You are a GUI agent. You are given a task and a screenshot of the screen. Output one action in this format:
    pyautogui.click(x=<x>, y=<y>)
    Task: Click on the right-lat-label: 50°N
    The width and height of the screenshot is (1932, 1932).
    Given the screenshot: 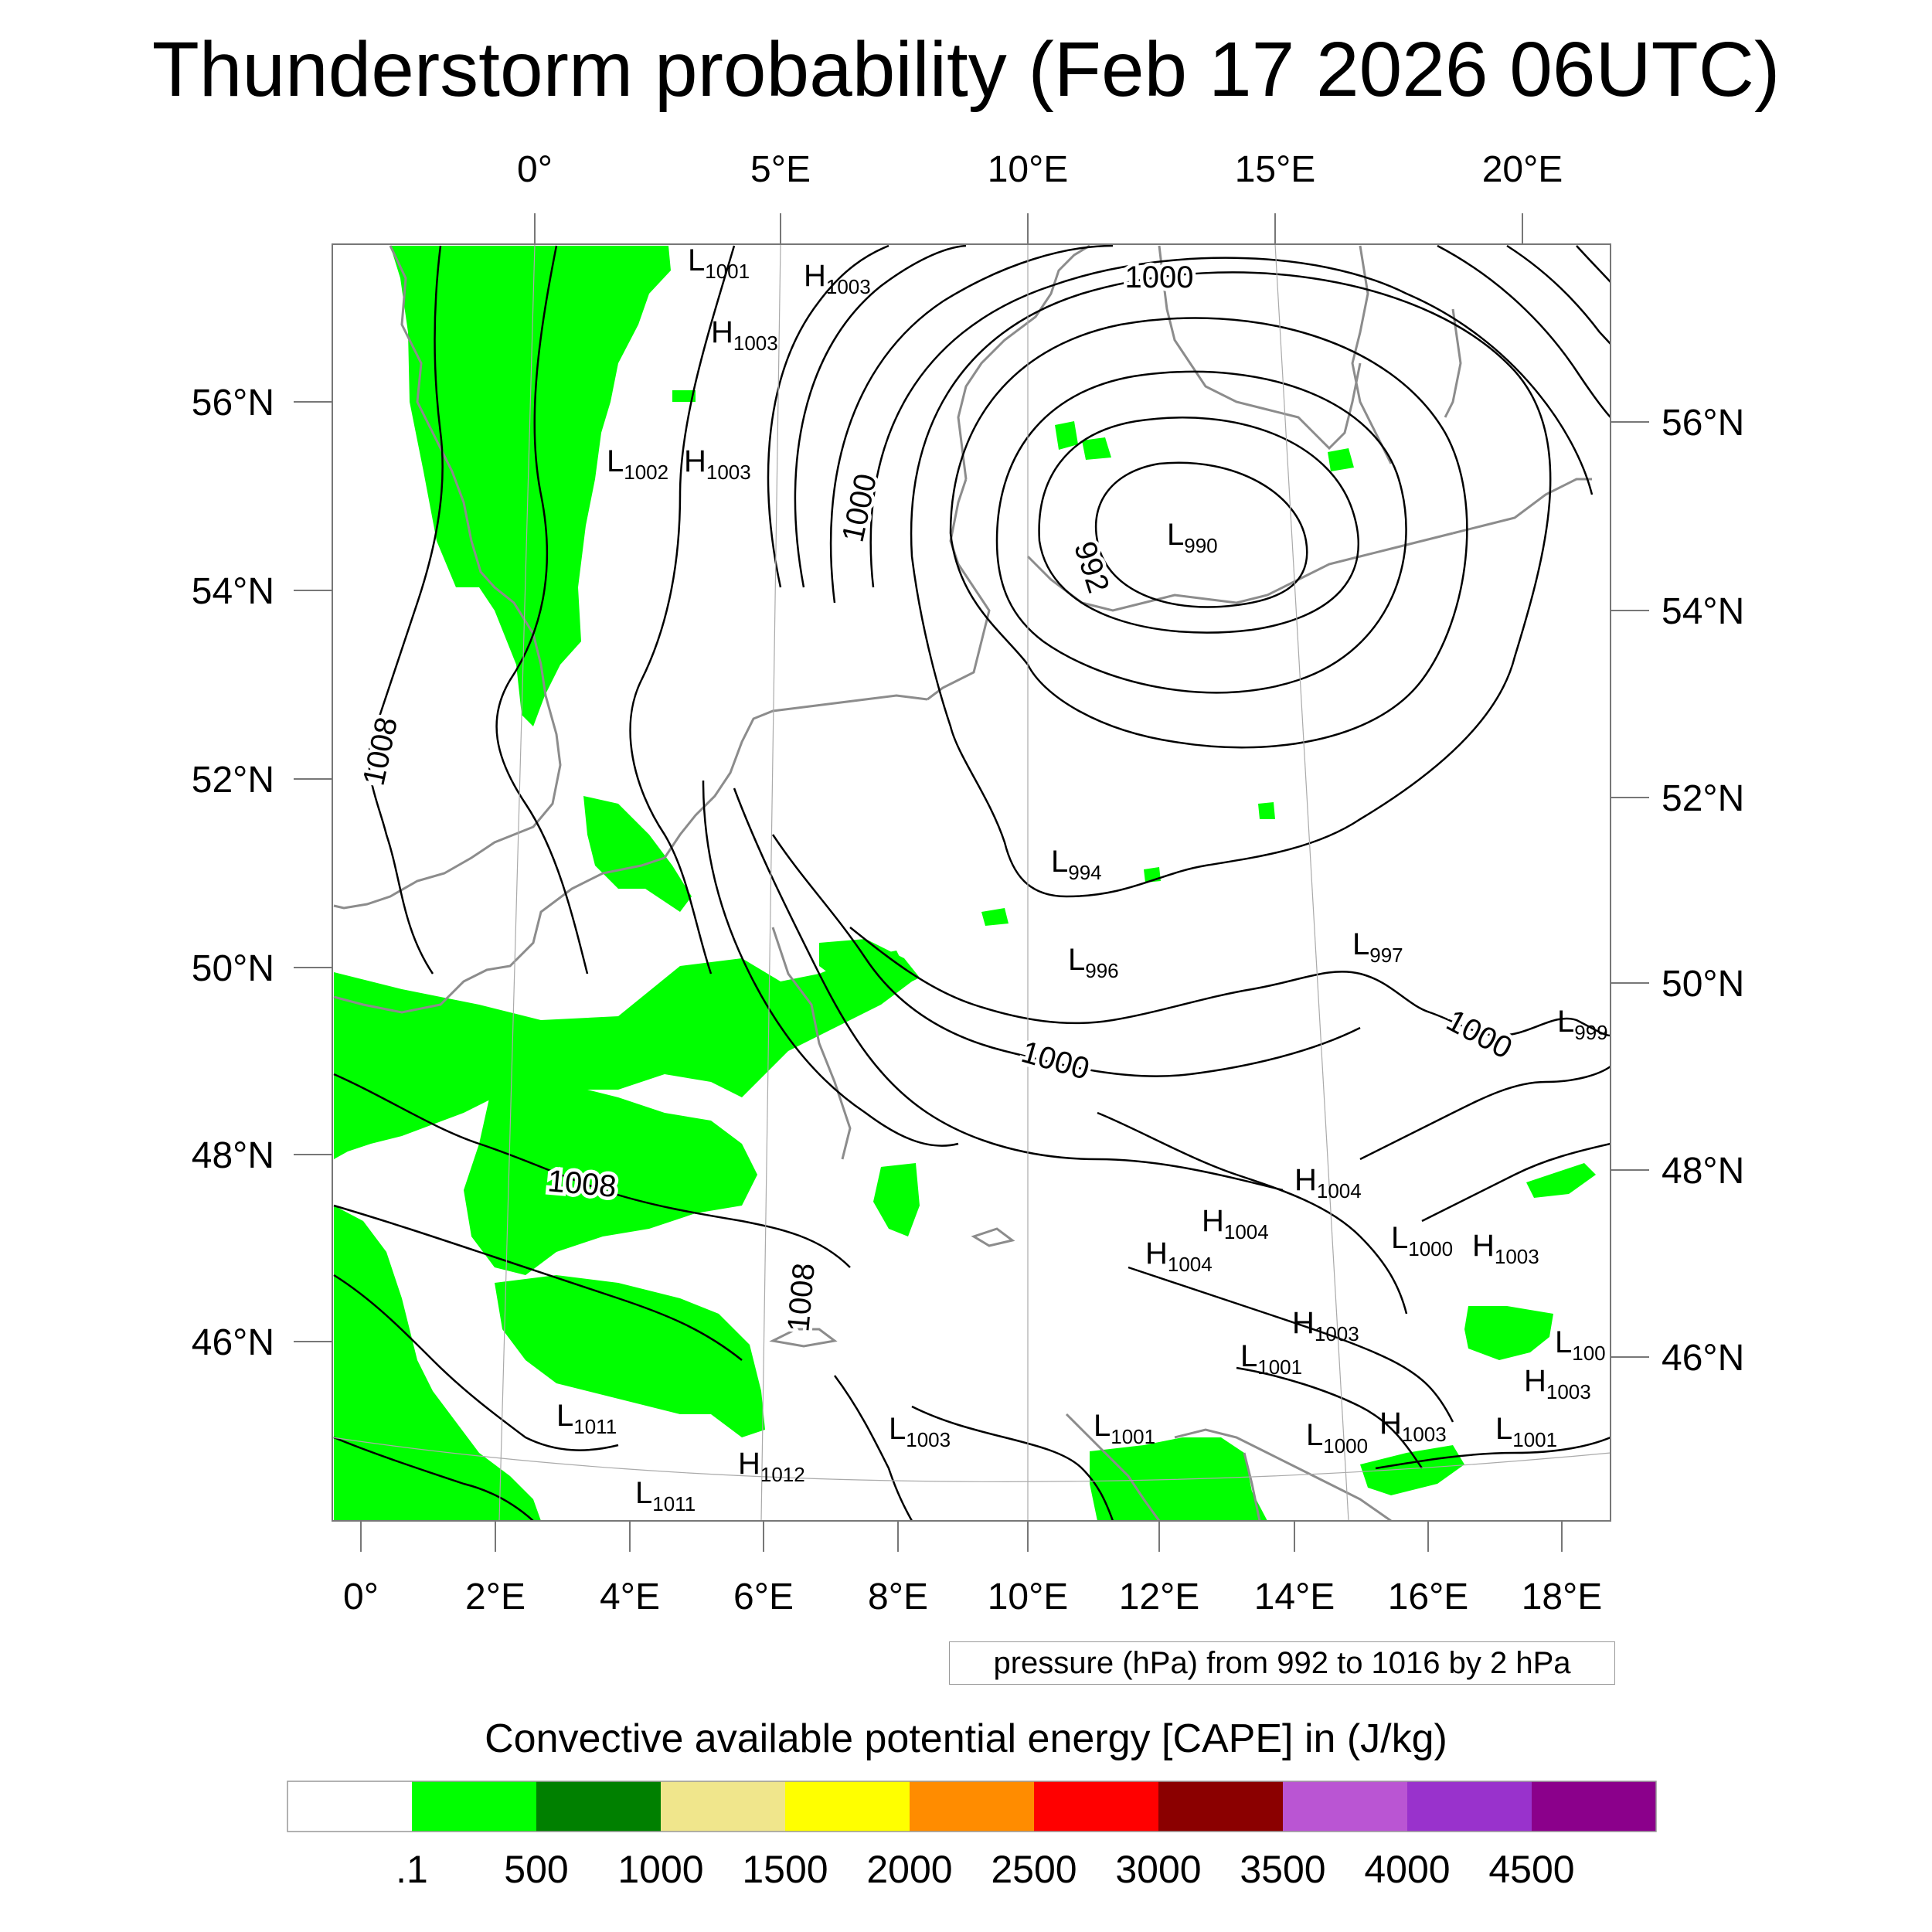 What is the action you would take?
    pyautogui.click(x=1703, y=985)
    